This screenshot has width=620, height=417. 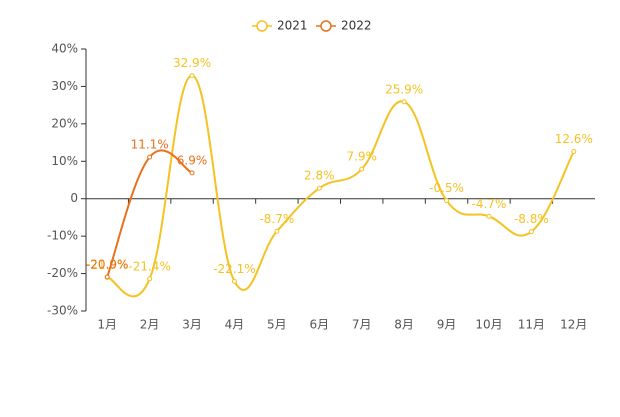 What do you see at coordinates (531, 219) in the screenshot?
I see `data-label: -8.8%` at bounding box center [531, 219].